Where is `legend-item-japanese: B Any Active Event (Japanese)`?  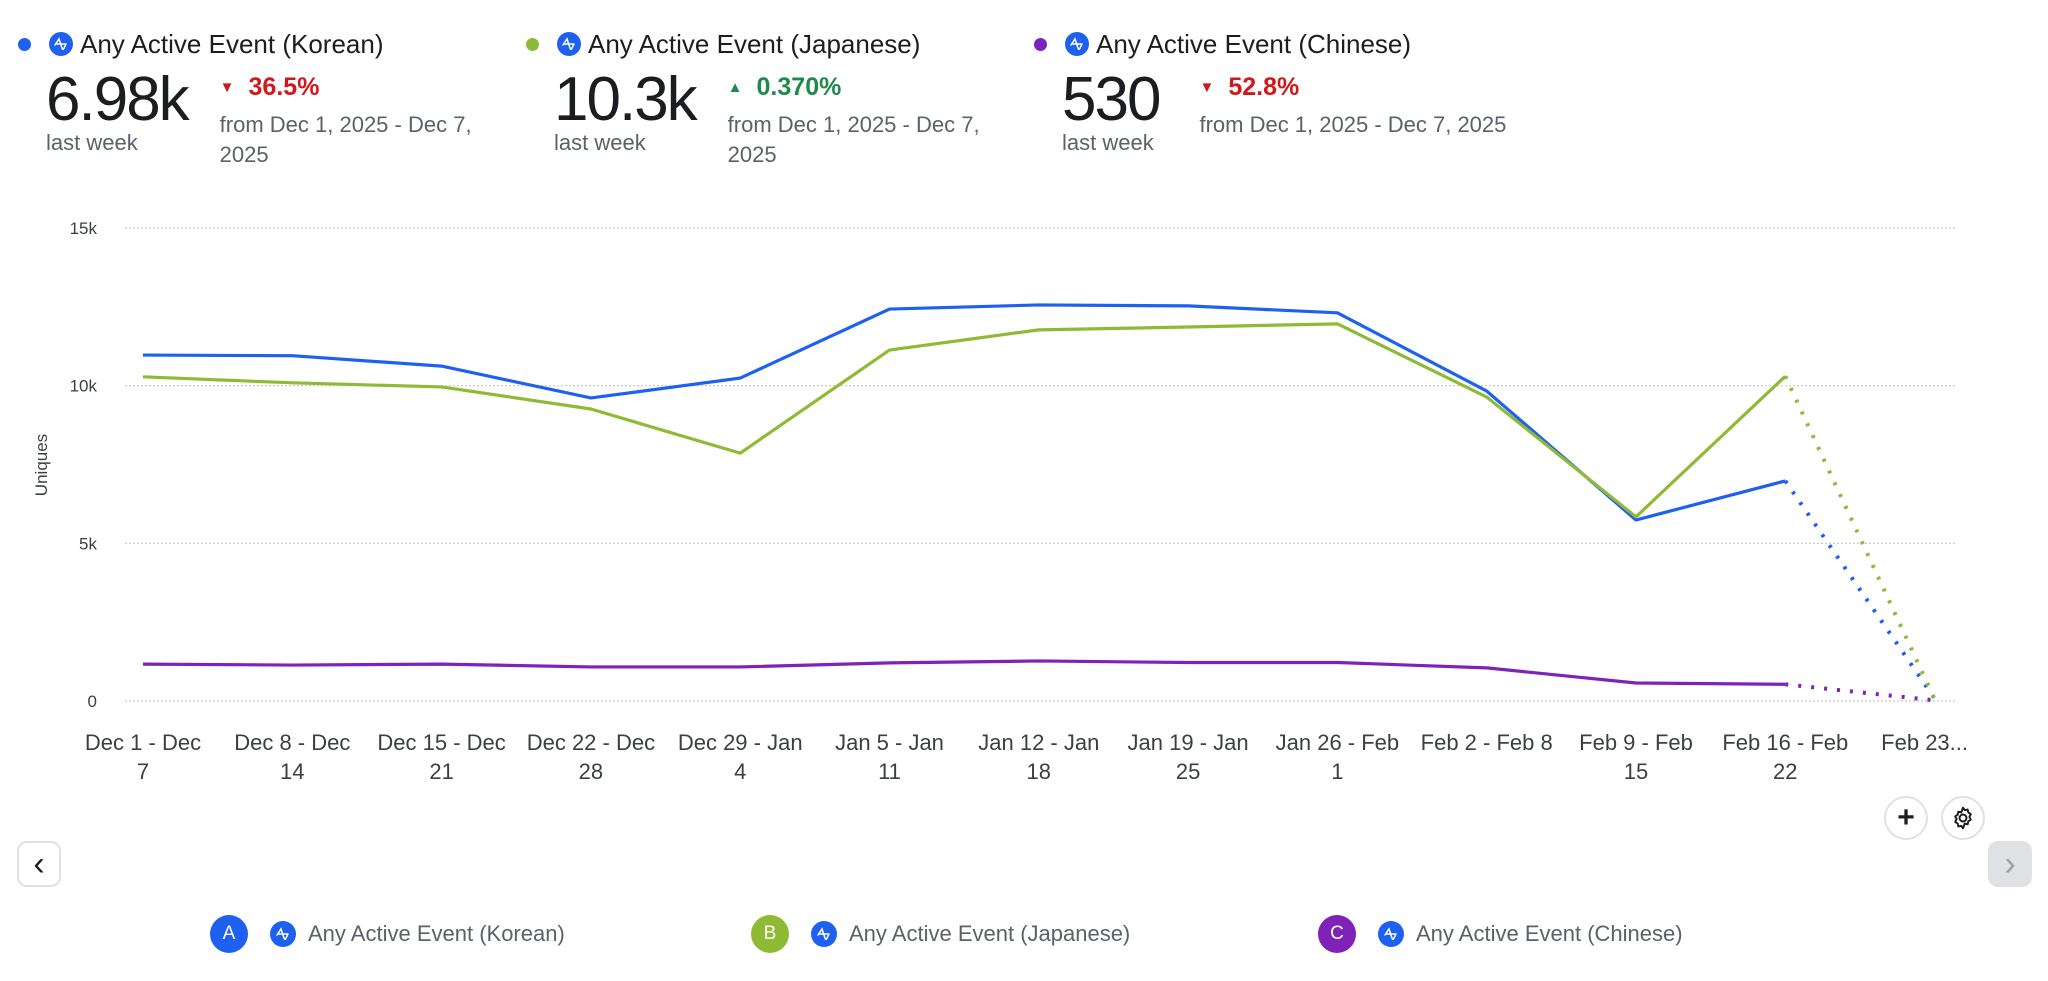
legend-item-japanese: B Any Active Event (Japanese) is located at coordinates (940, 934).